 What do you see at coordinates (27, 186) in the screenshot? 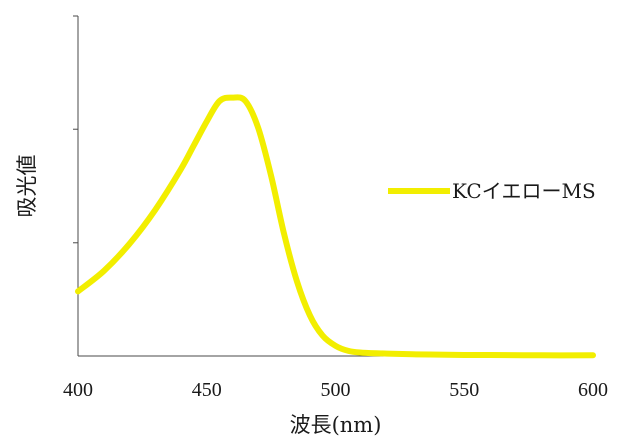
I see `y-axis-title: 吸光値` at bounding box center [27, 186].